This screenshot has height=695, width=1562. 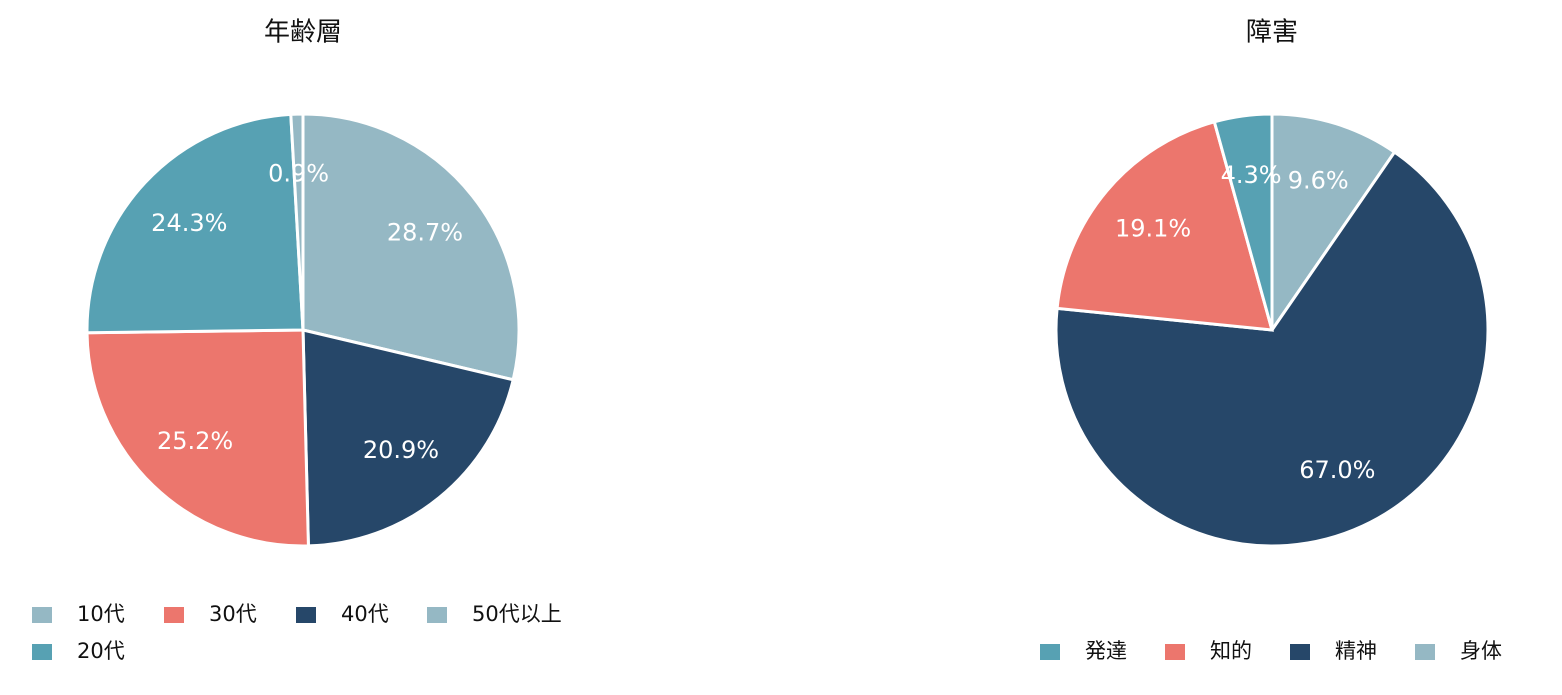 I want to click on data-label: 0.9%, so click(x=298, y=174).